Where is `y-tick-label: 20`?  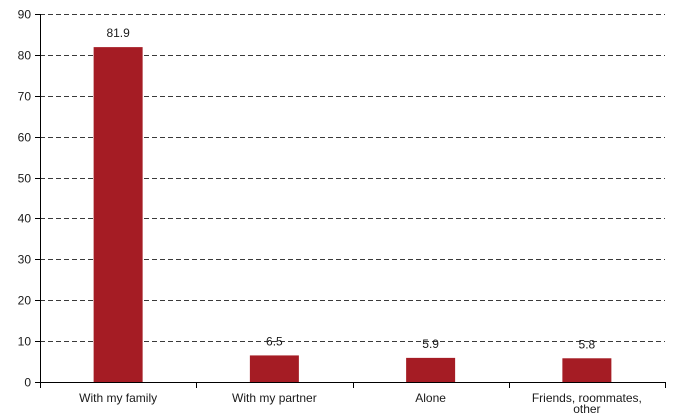 y-tick-label: 20 is located at coordinates (25, 301).